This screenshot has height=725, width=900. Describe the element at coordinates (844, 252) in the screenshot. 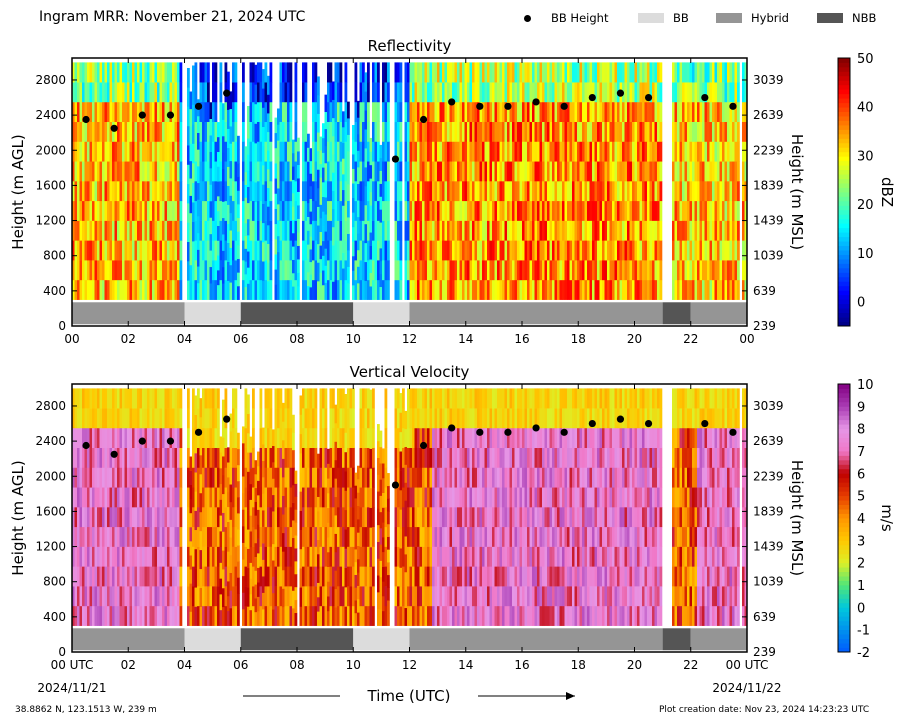

I see `colorbar-cell` at that location.